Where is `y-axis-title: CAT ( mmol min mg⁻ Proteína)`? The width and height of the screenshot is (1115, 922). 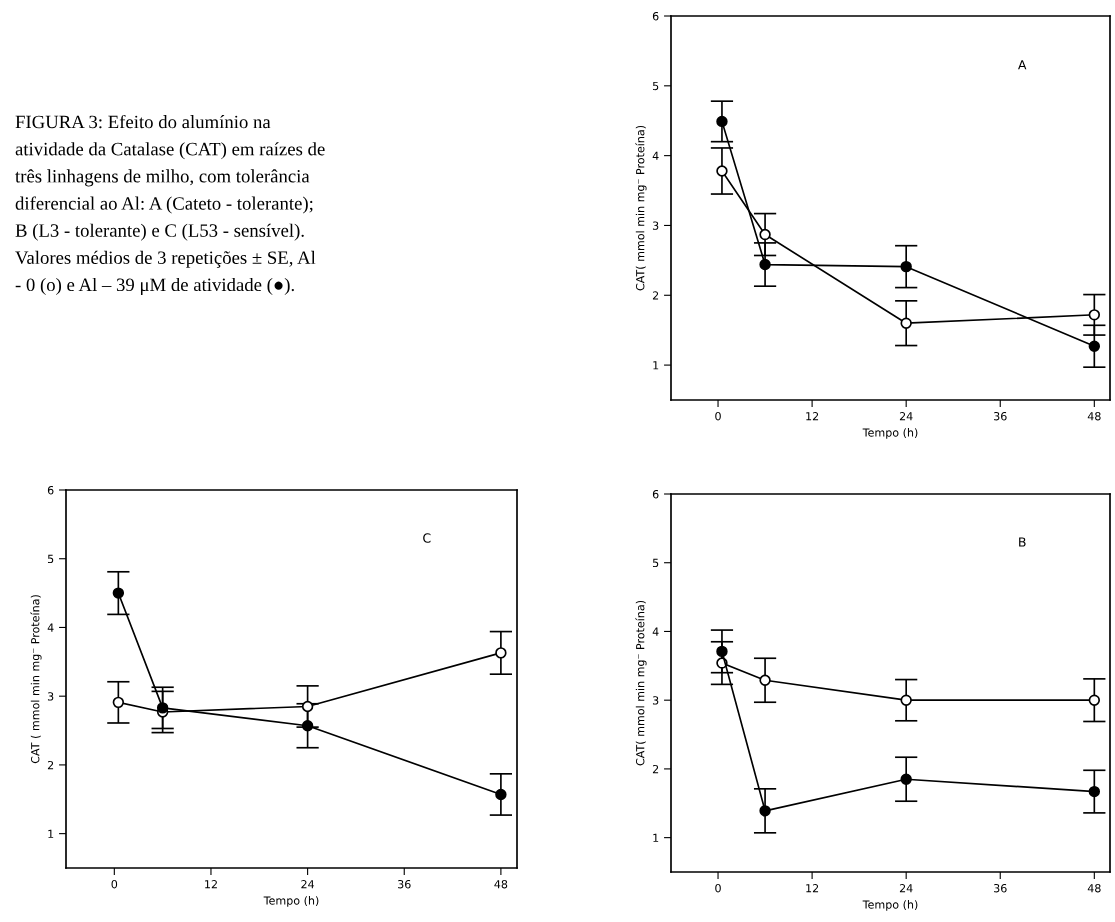 y-axis-title: CAT ( mmol min mg⁻ Proteína) is located at coordinates (36, 679).